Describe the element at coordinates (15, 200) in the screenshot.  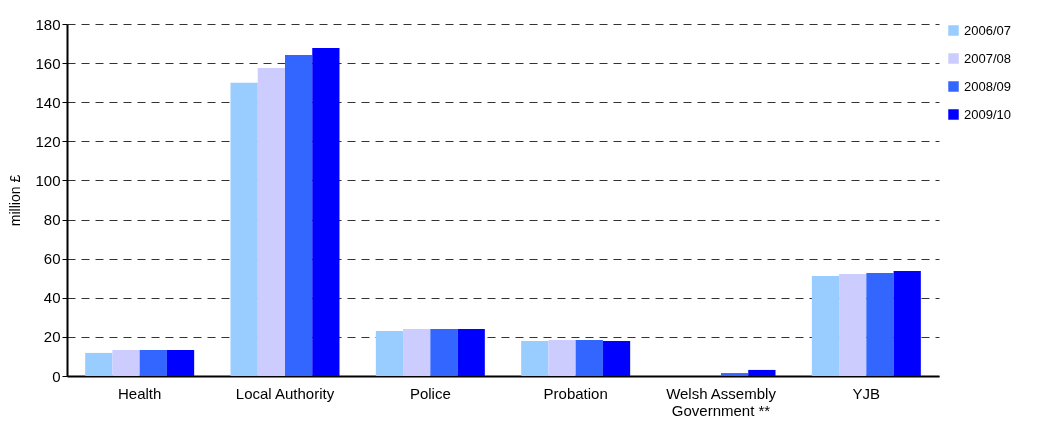
I see `y-axis-title: million £` at that location.